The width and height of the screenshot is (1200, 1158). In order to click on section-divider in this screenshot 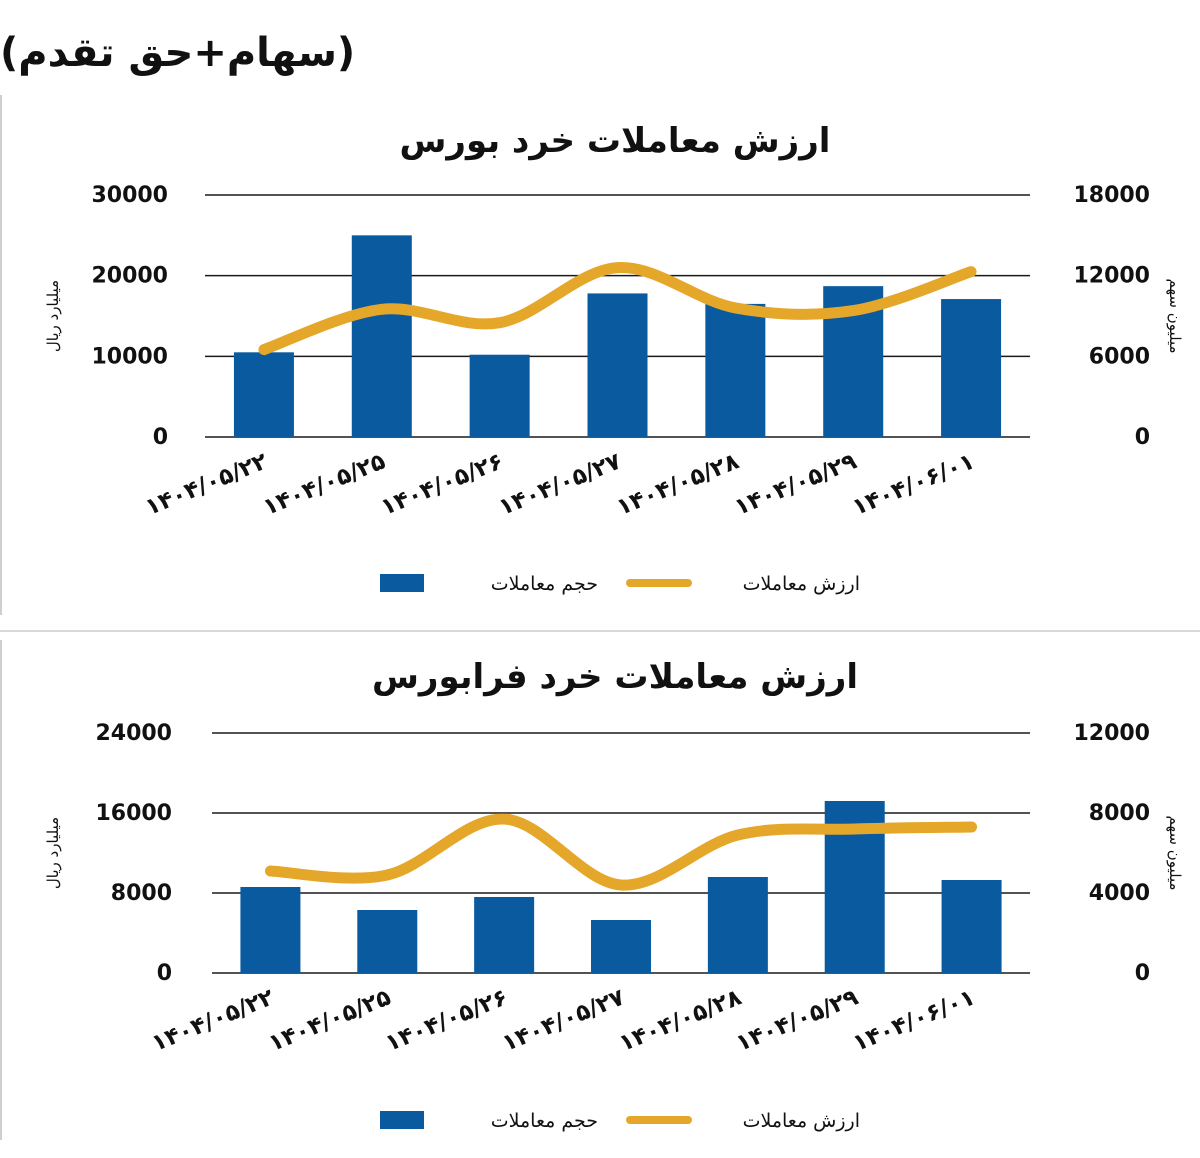, I will do `click(600, 631)`.